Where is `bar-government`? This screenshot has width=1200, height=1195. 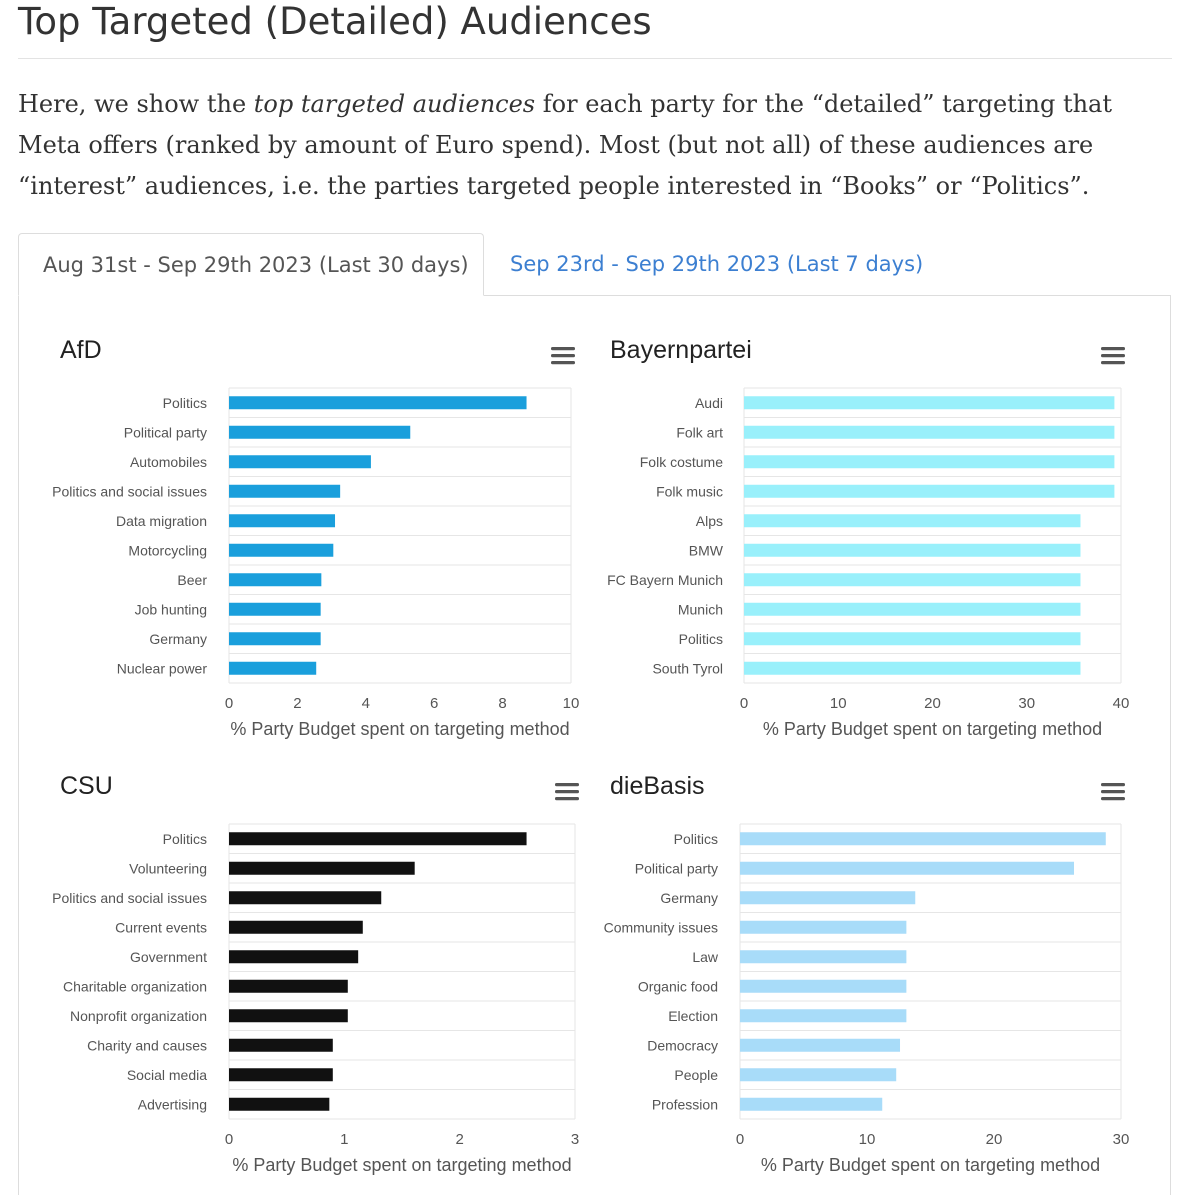 bar-government is located at coordinates (294, 957).